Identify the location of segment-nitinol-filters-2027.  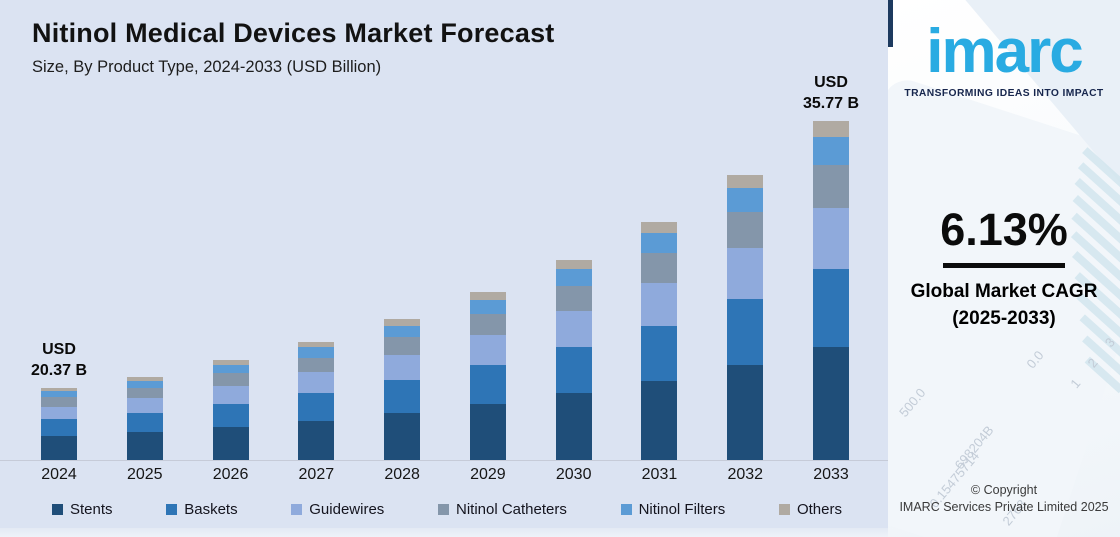
(316, 352).